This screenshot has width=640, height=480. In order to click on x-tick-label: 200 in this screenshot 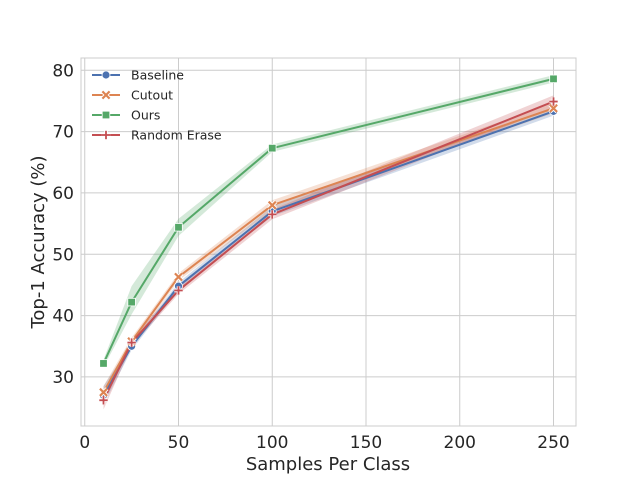, I will do `click(460, 443)`.